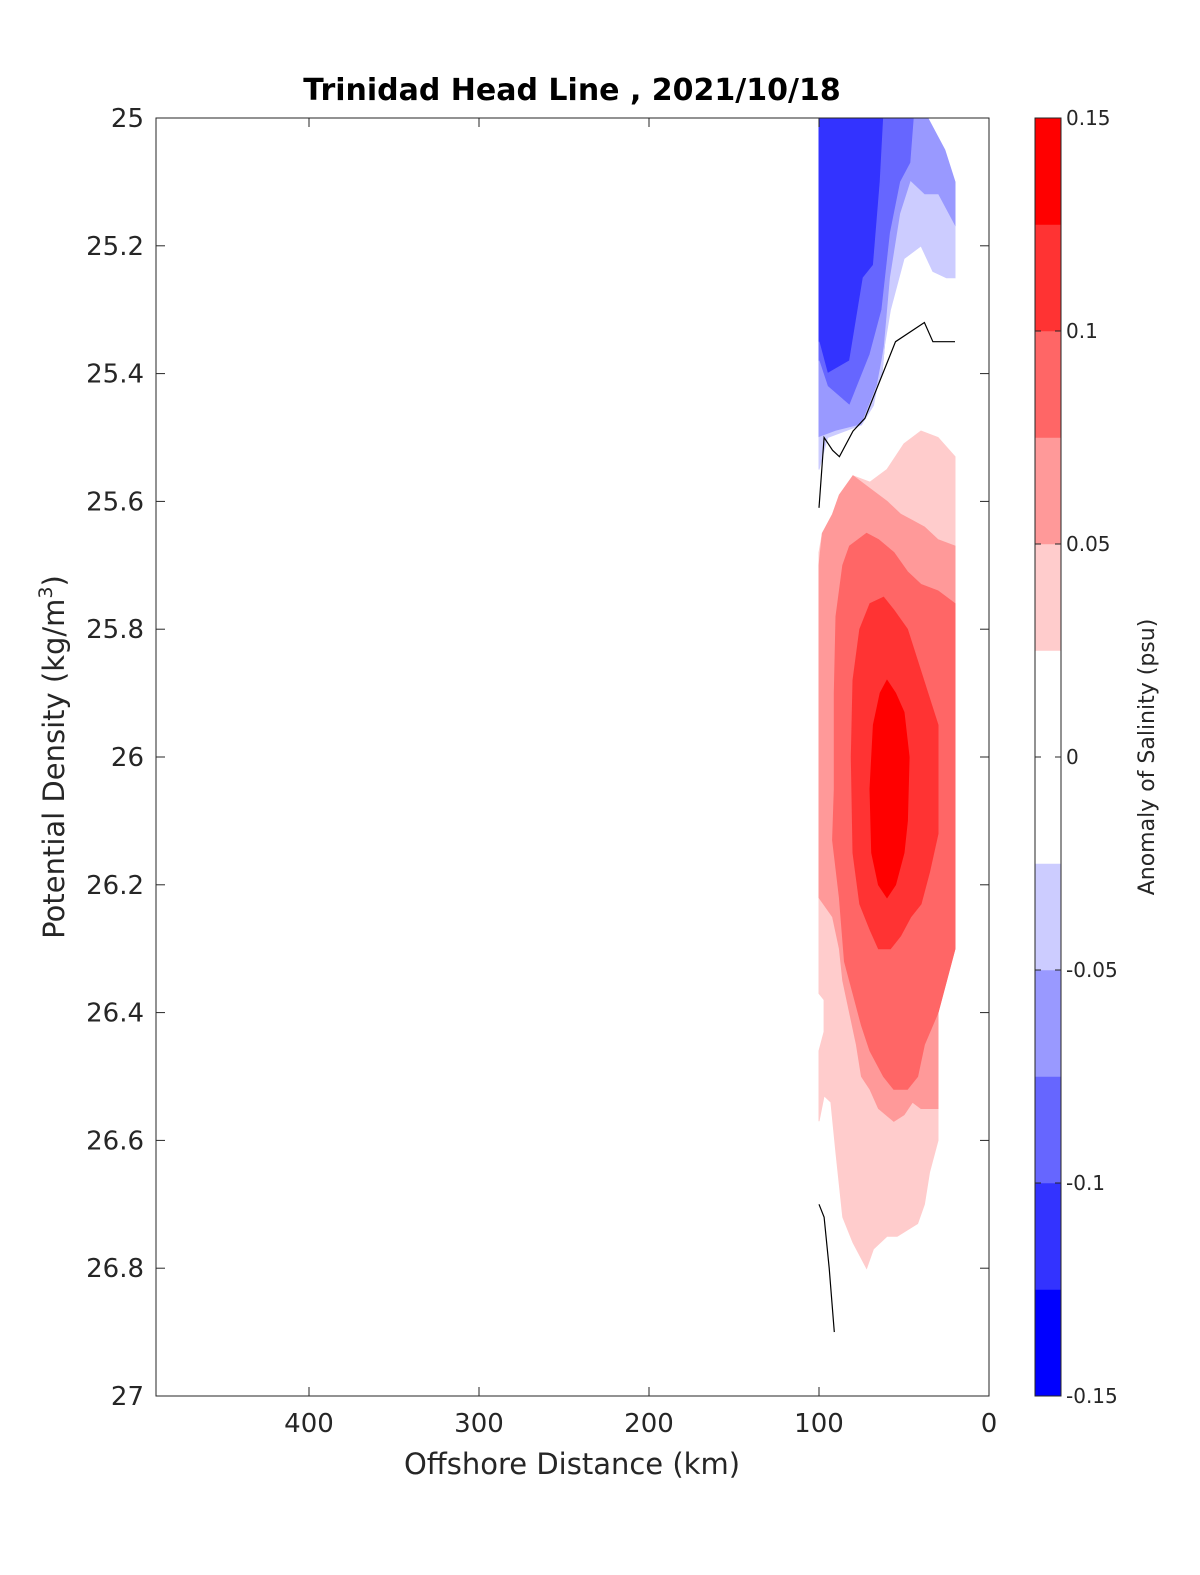 Image resolution: width=1200 pixels, height=1575 pixels. I want to click on colorbar-tick-label: 0.05, so click(1088, 544).